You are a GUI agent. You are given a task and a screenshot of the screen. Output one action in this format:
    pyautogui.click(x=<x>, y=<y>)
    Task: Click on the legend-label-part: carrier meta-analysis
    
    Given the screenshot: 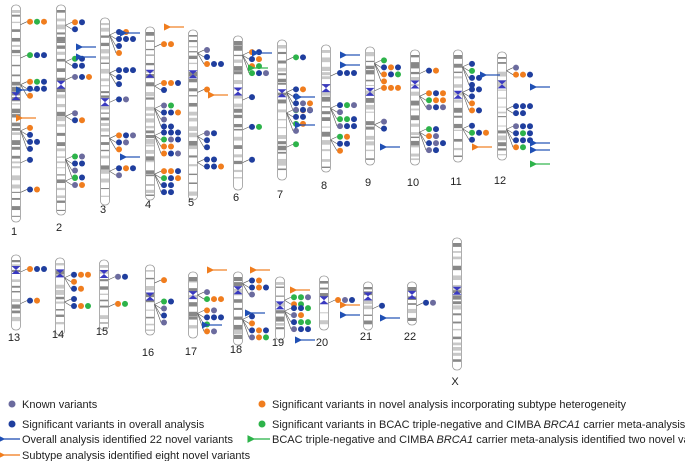 What is the action you would take?
    pyautogui.click(x=632, y=425)
    